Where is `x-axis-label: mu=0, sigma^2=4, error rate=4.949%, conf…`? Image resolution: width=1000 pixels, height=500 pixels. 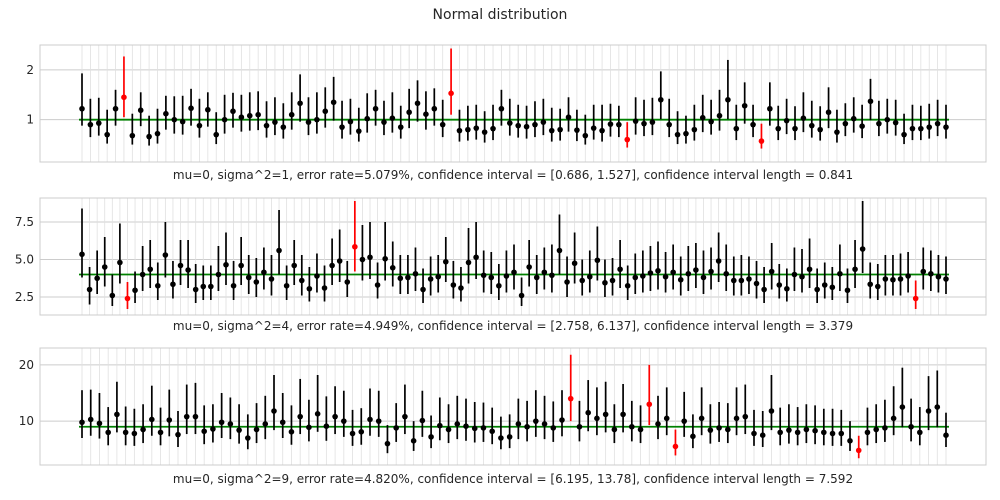
x-axis-label: mu=0, sigma^2=4, error rate=4.949%, conf… is located at coordinates (513, 326).